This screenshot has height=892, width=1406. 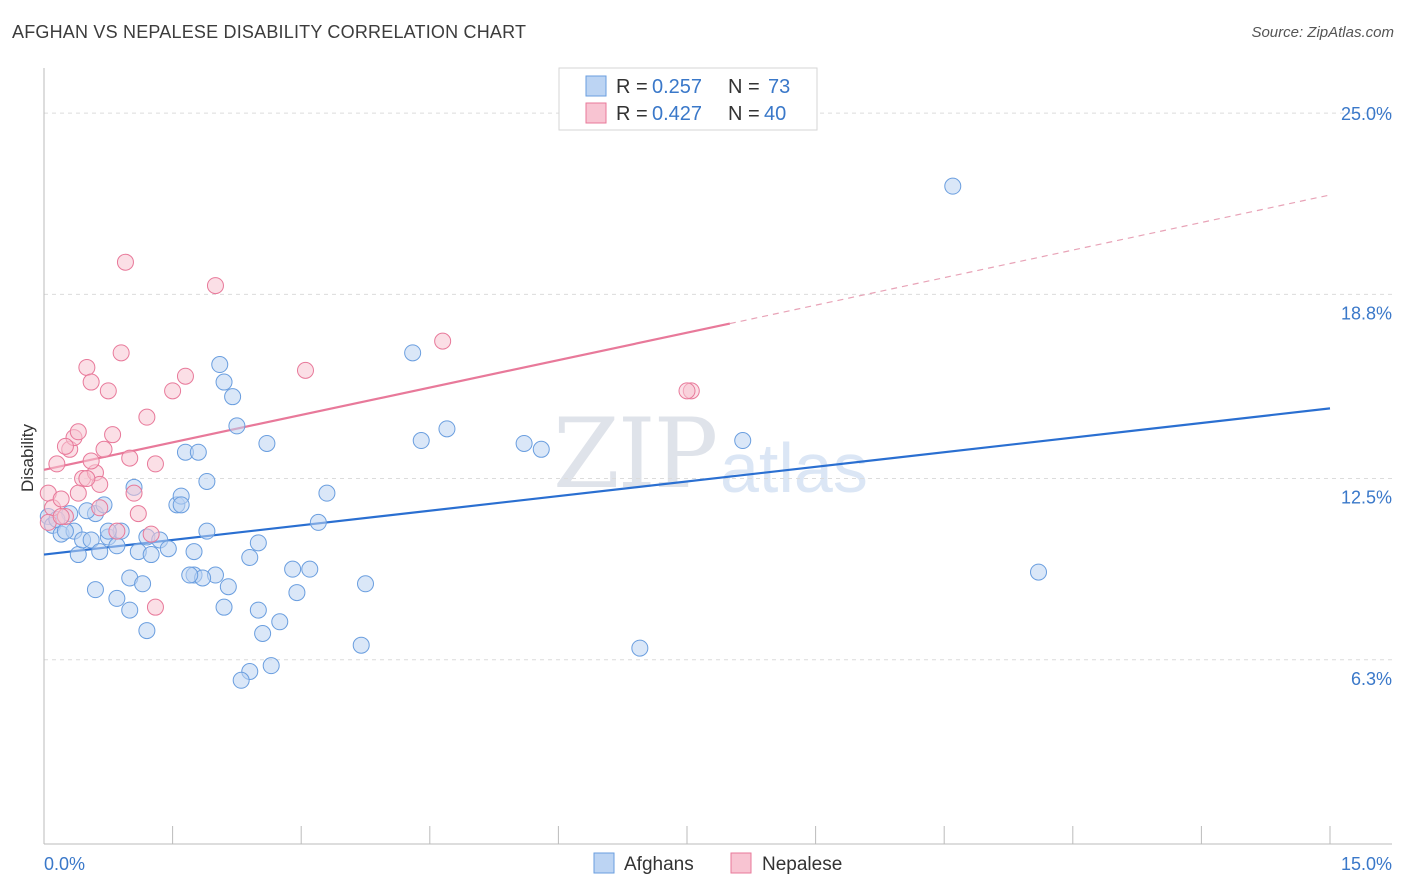 What do you see at coordinates (775, 114) in the screenshot?
I see `legend-n-value-2: 40` at bounding box center [775, 114].